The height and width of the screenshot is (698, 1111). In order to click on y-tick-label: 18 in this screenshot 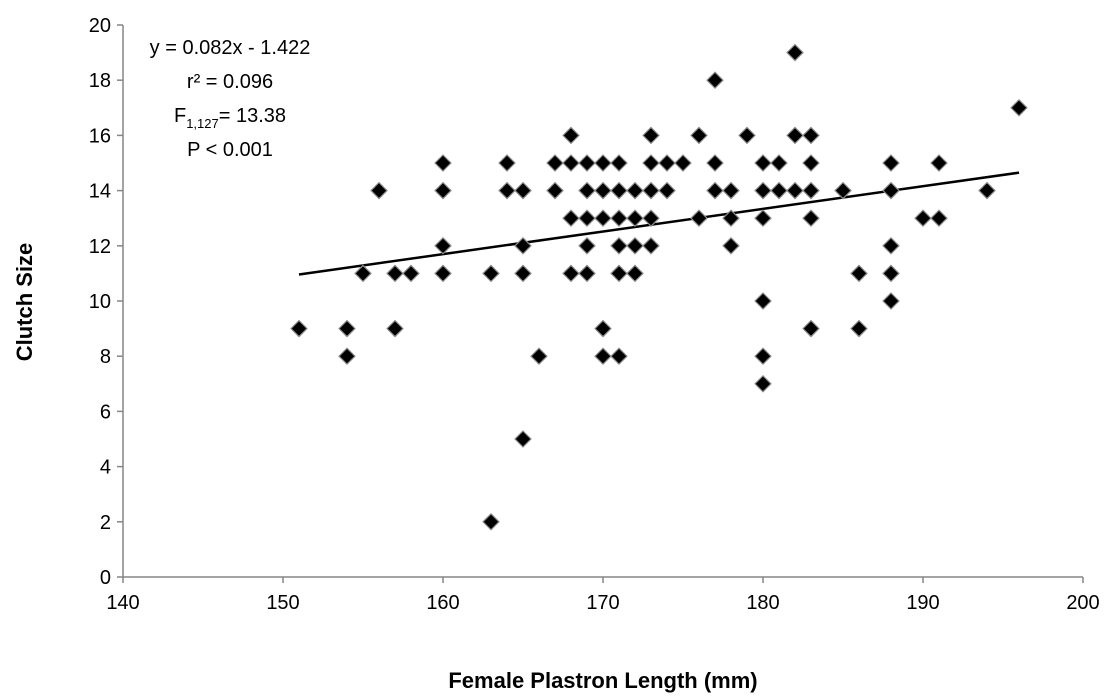, I will do `click(100, 81)`.